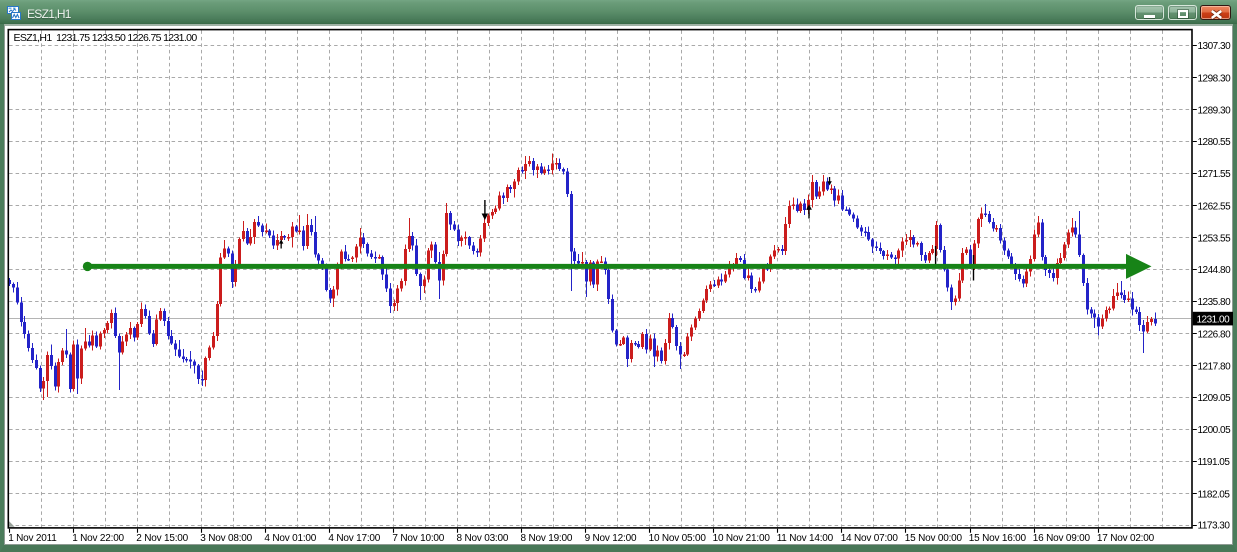 This screenshot has width=1237, height=552. Describe the element at coordinates (1215, 302) in the screenshot. I see `svg-text: 1235.80` at that location.